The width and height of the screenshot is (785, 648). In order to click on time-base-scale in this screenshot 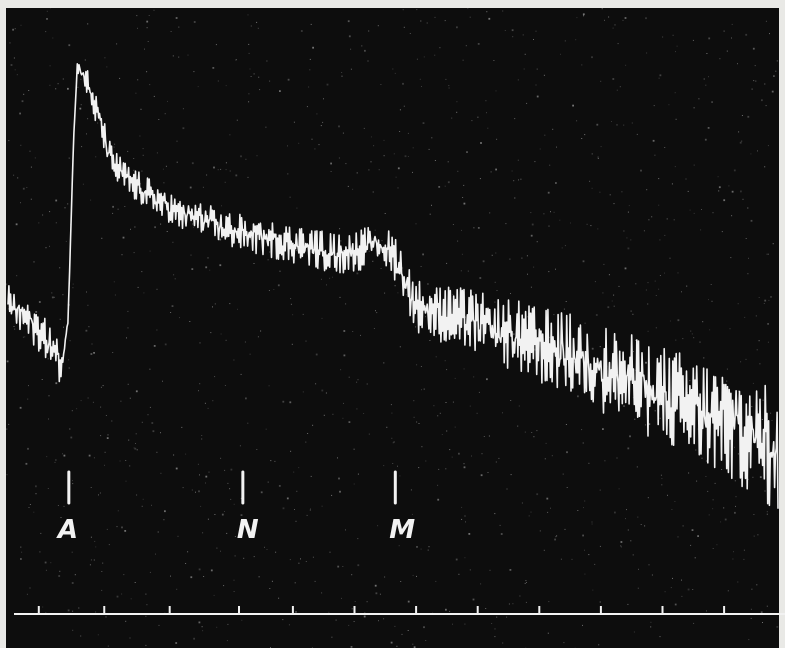, I will do `click(399, 610)`.